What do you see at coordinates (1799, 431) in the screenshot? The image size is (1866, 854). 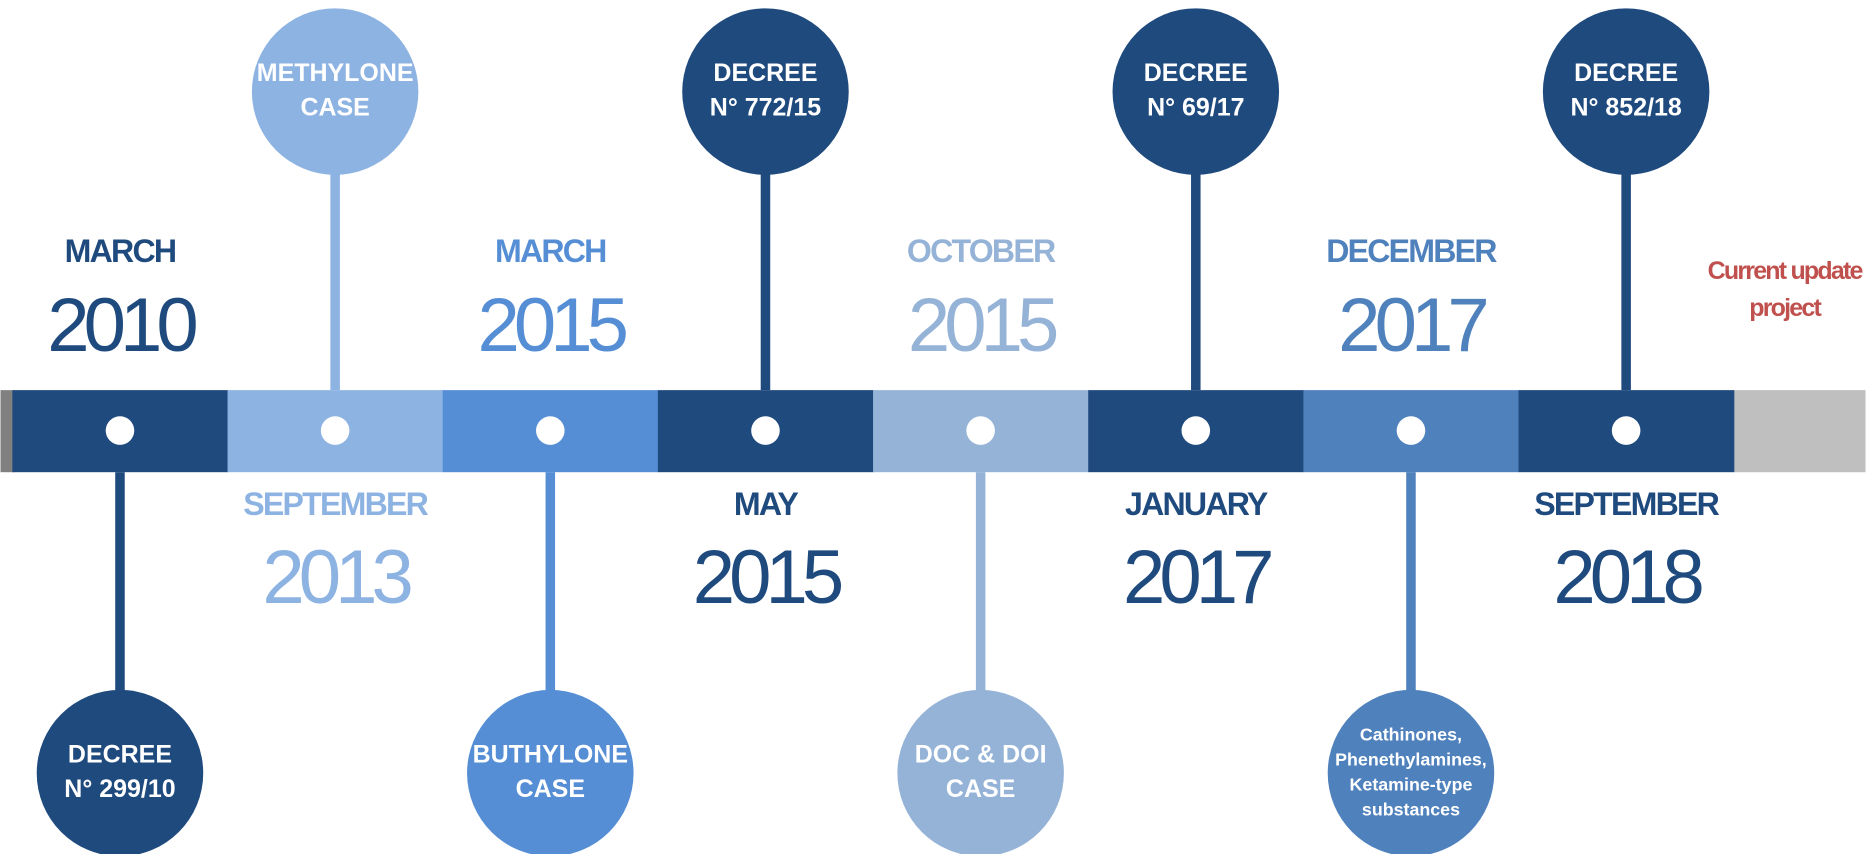 I see `bar-end` at bounding box center [1799, 431].